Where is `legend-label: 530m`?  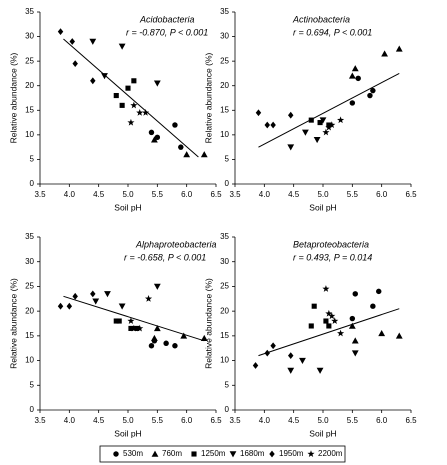
legend-label: 530m is located at coordinates (133, 453).